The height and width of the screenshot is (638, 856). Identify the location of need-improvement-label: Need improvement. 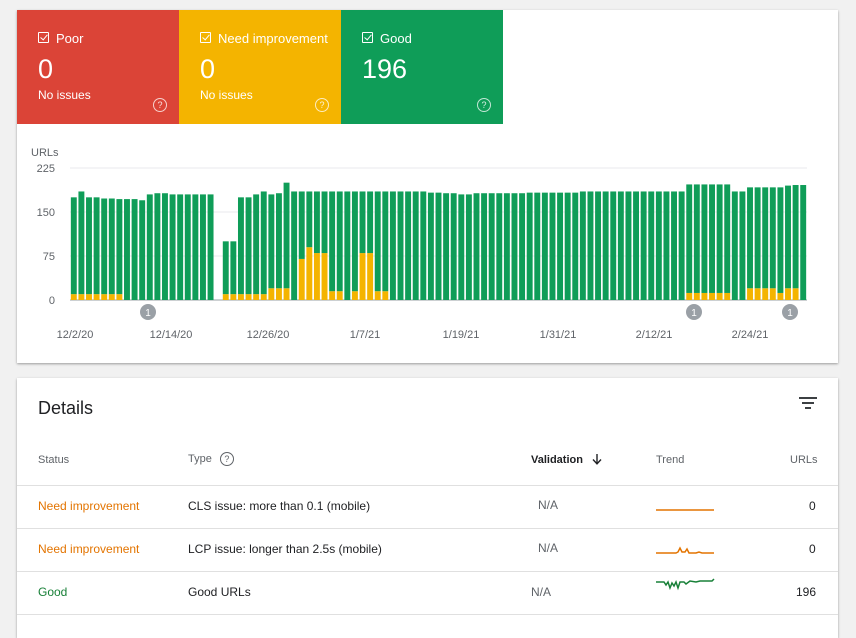
(273, 38).